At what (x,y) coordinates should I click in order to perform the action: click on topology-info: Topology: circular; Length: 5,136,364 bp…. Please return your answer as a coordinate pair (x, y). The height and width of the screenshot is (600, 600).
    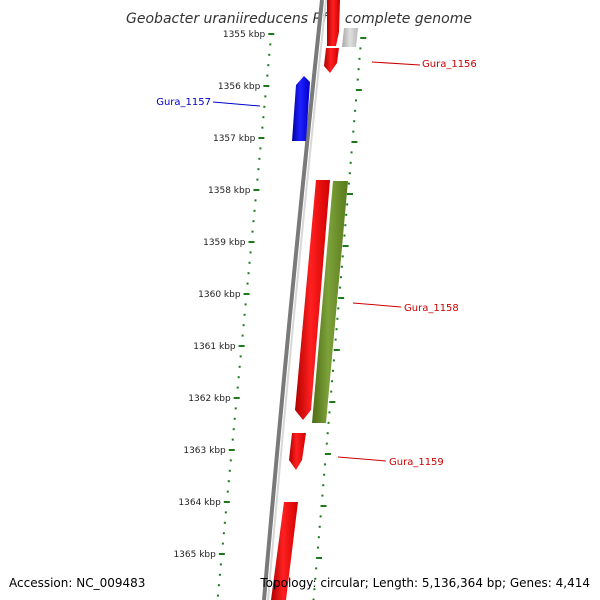
    Looking at the image, I should click on (425, 583).